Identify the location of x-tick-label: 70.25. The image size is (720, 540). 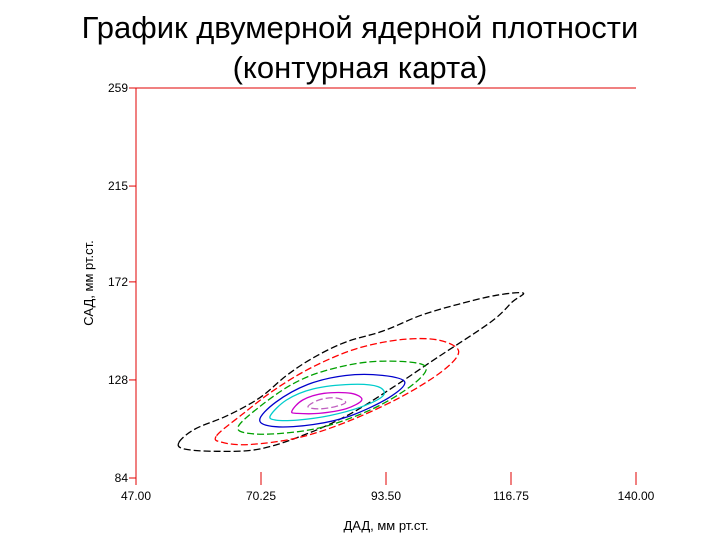
(261, 496).